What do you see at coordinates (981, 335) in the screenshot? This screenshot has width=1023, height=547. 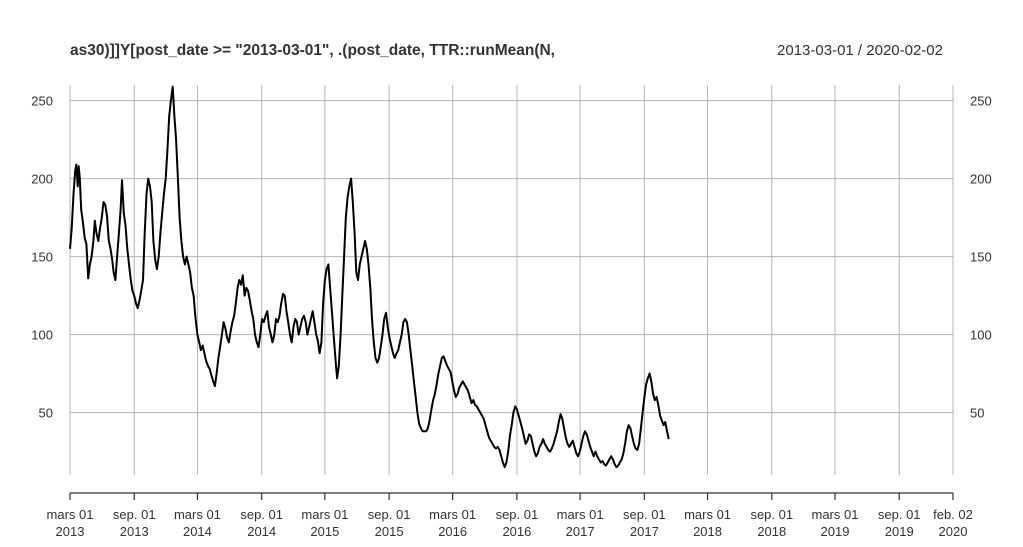 I see `y-tick-label-right: 100` at bounding box center [981, 335].